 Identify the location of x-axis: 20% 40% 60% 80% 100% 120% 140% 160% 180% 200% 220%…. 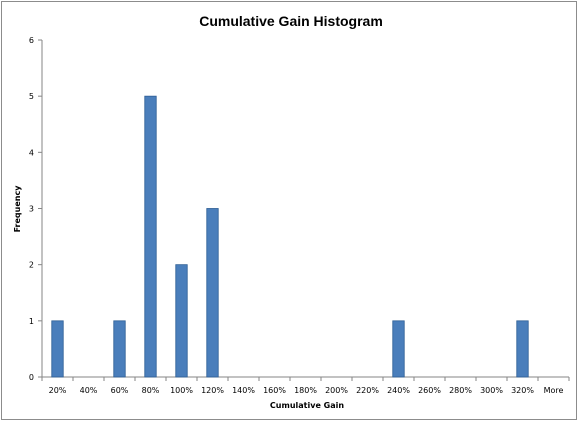
(305, 385).